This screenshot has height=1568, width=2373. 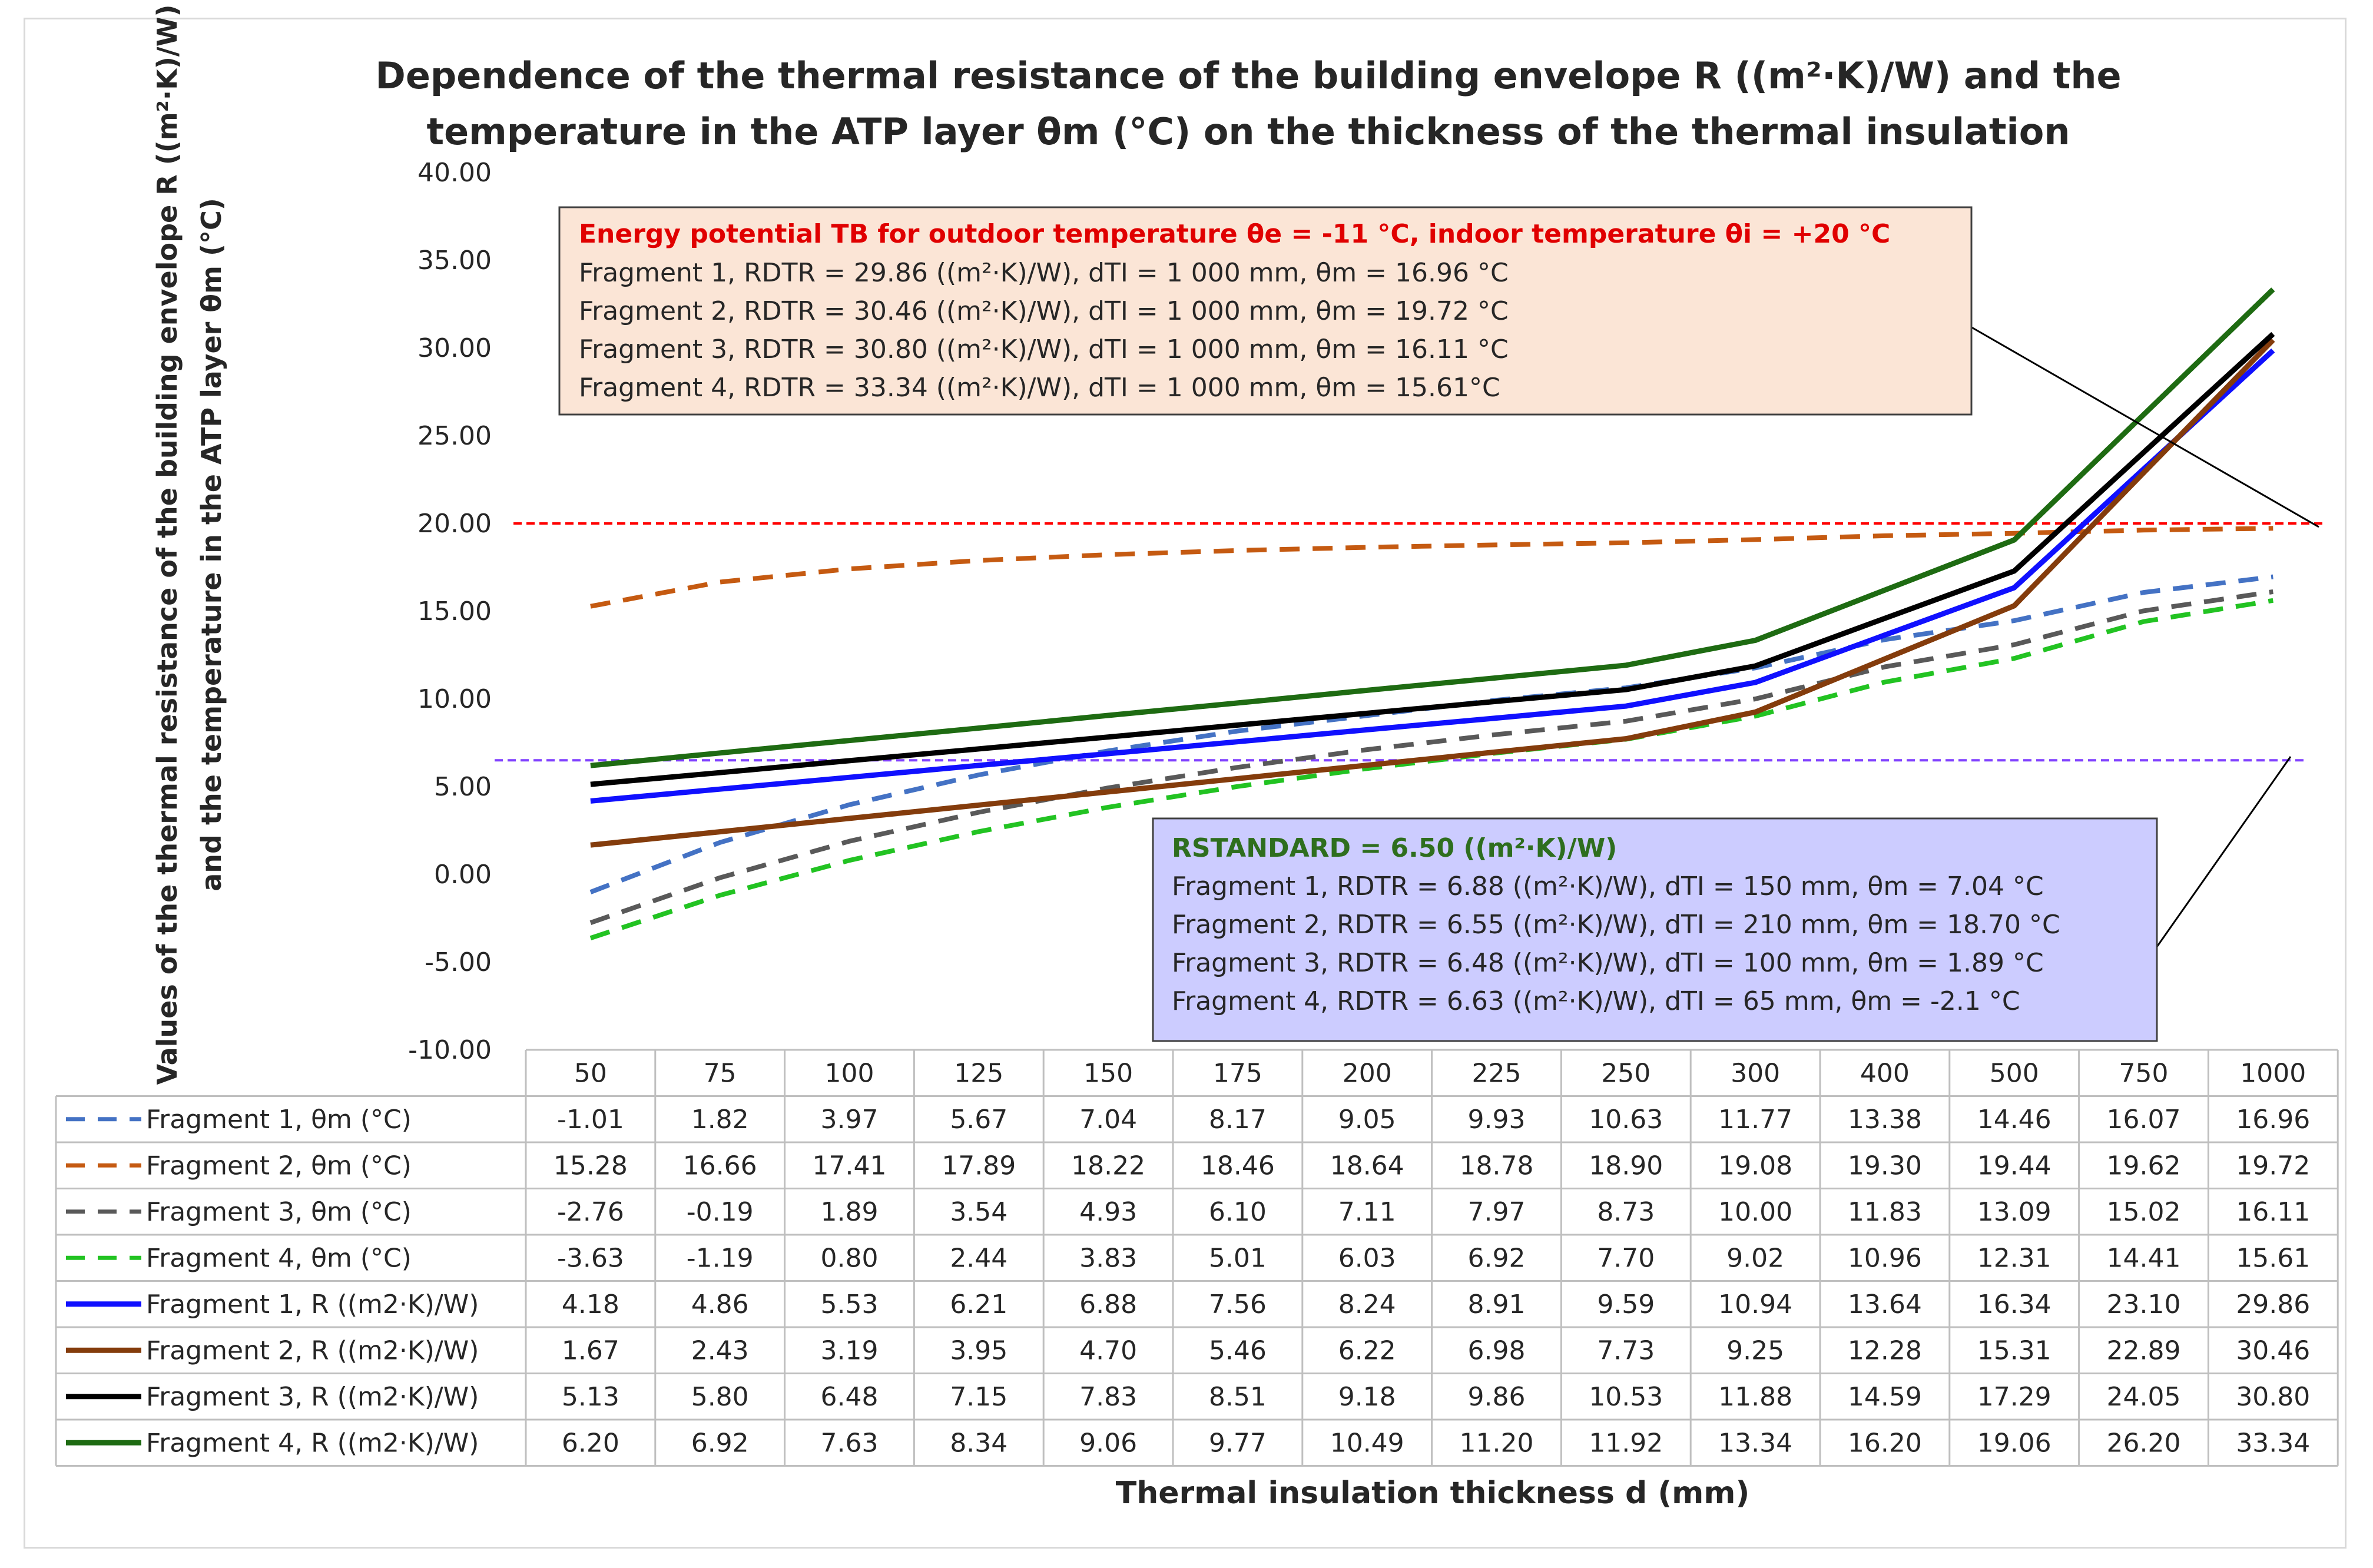 I want to click on table-cell: 13.34, so click(x=1755, y=1443).